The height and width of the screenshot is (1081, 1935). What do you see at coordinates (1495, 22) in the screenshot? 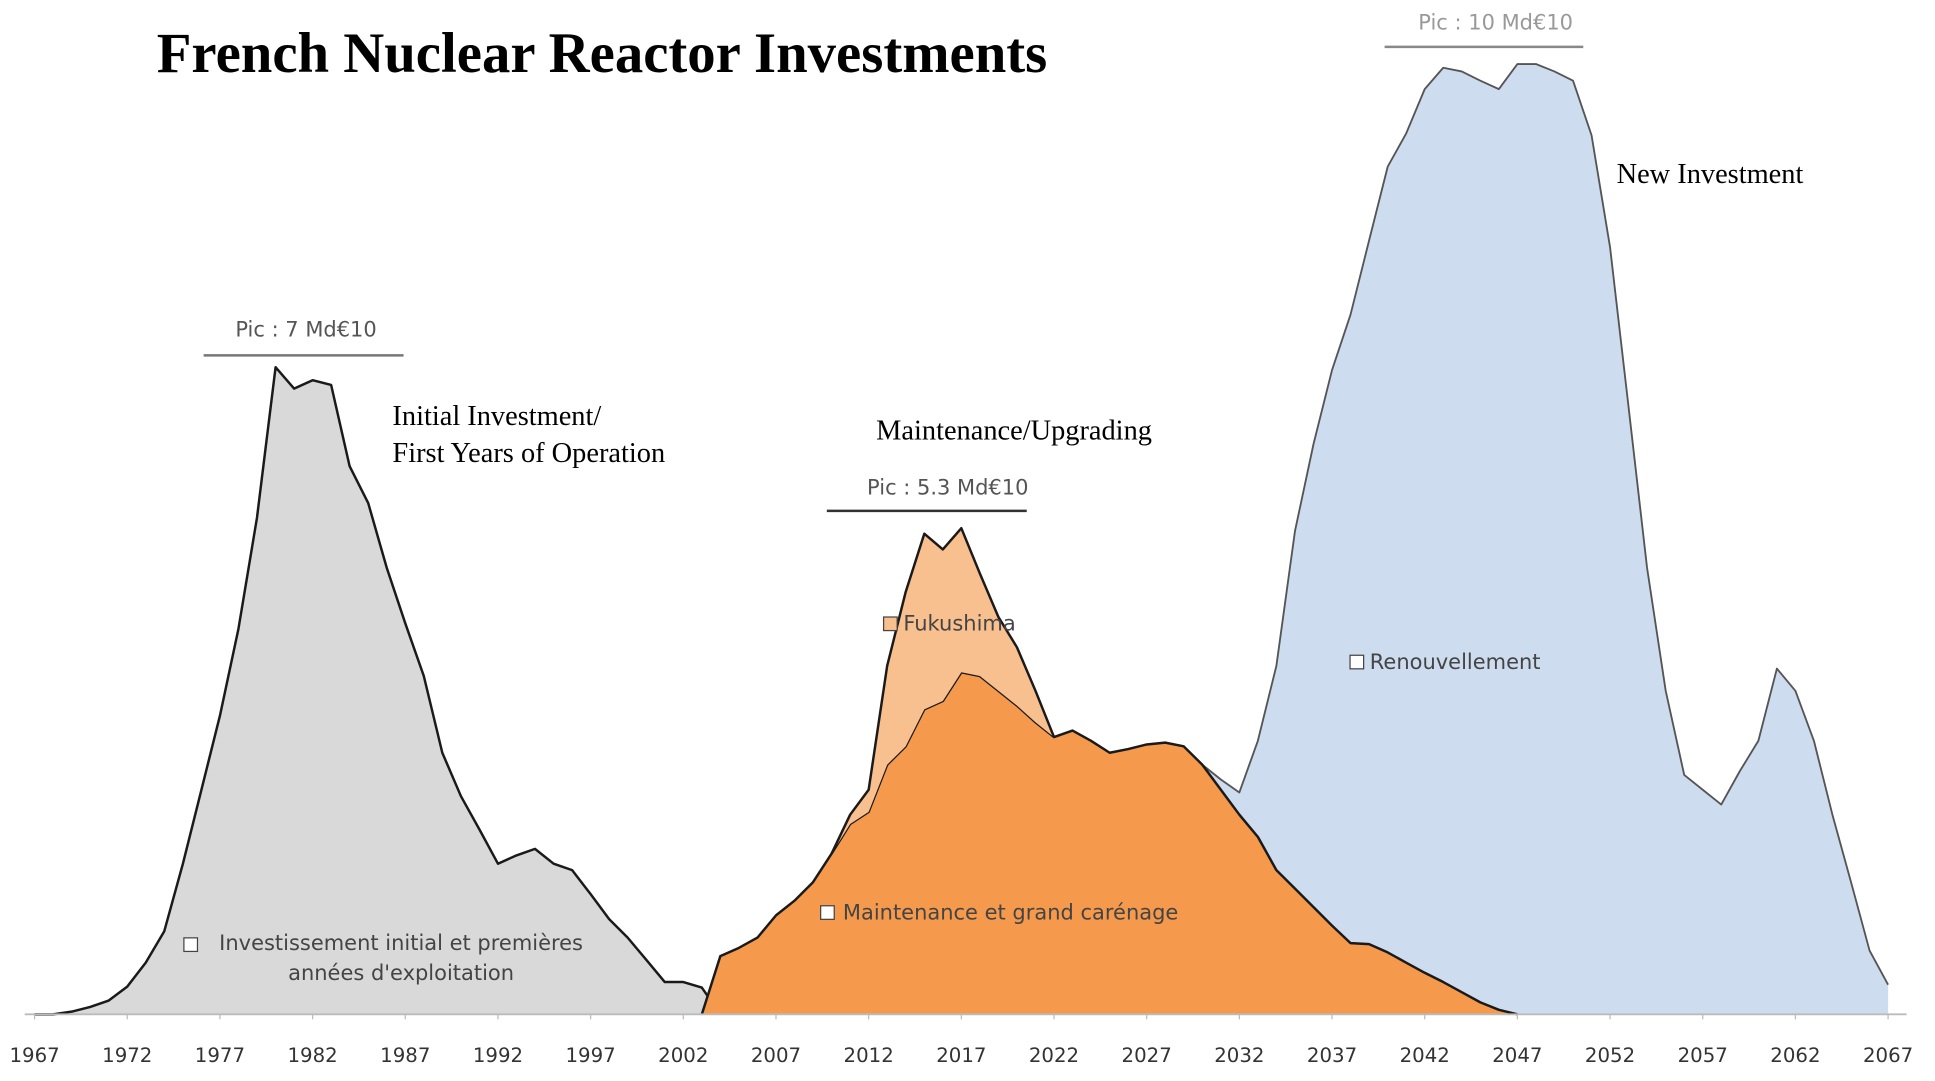
I see `annotation: Pic : 10 Md€10` at bounding box center [1495, 22].